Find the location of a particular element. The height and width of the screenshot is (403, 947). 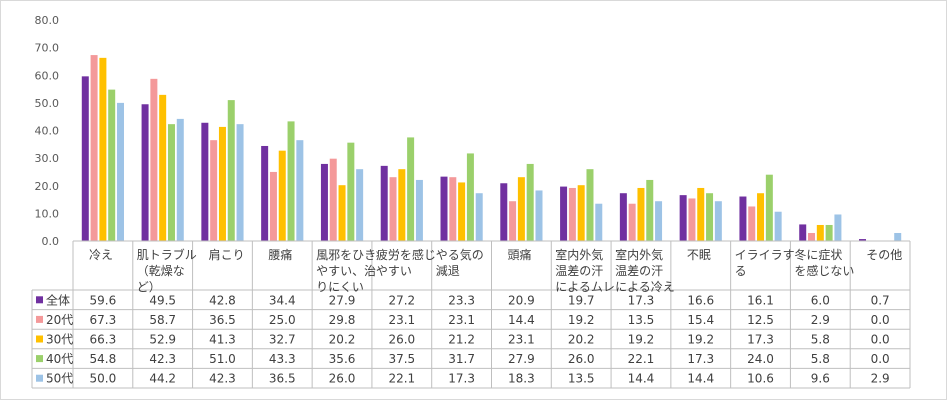

data-table-value: 35.6 is located at coordinates (342, 359).